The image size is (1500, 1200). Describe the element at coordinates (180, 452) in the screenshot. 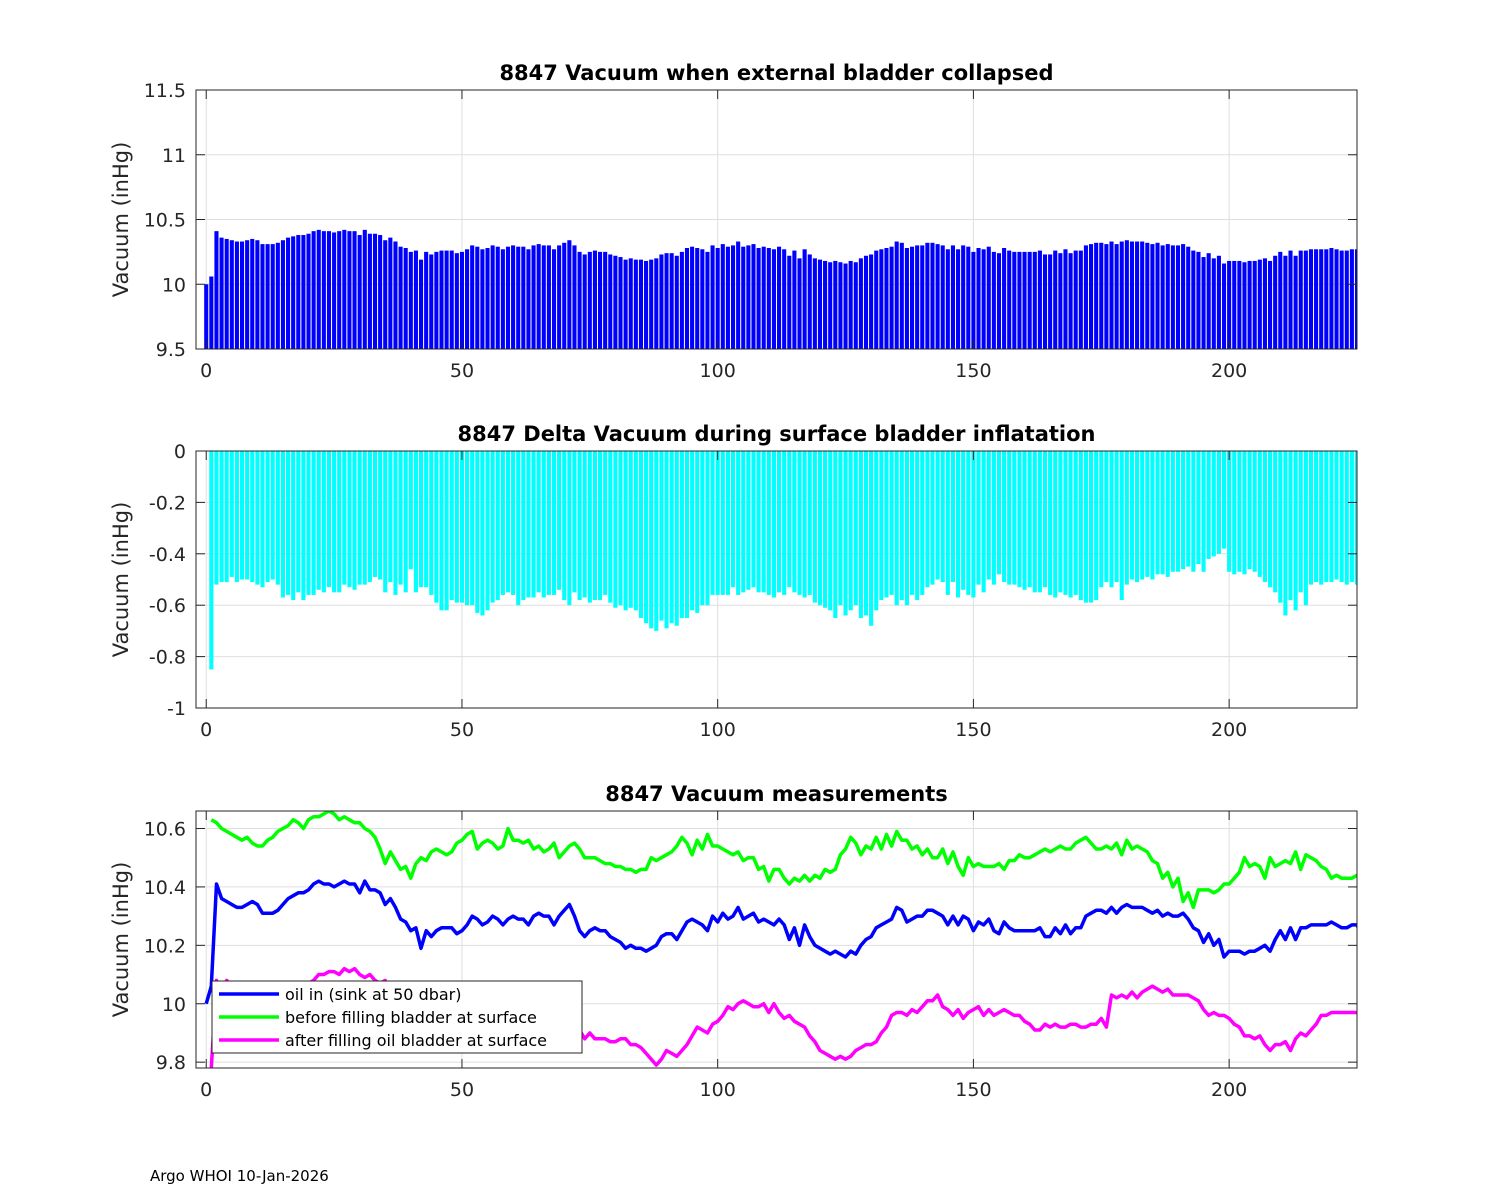

I see `y-tick-label: 0` at that location.